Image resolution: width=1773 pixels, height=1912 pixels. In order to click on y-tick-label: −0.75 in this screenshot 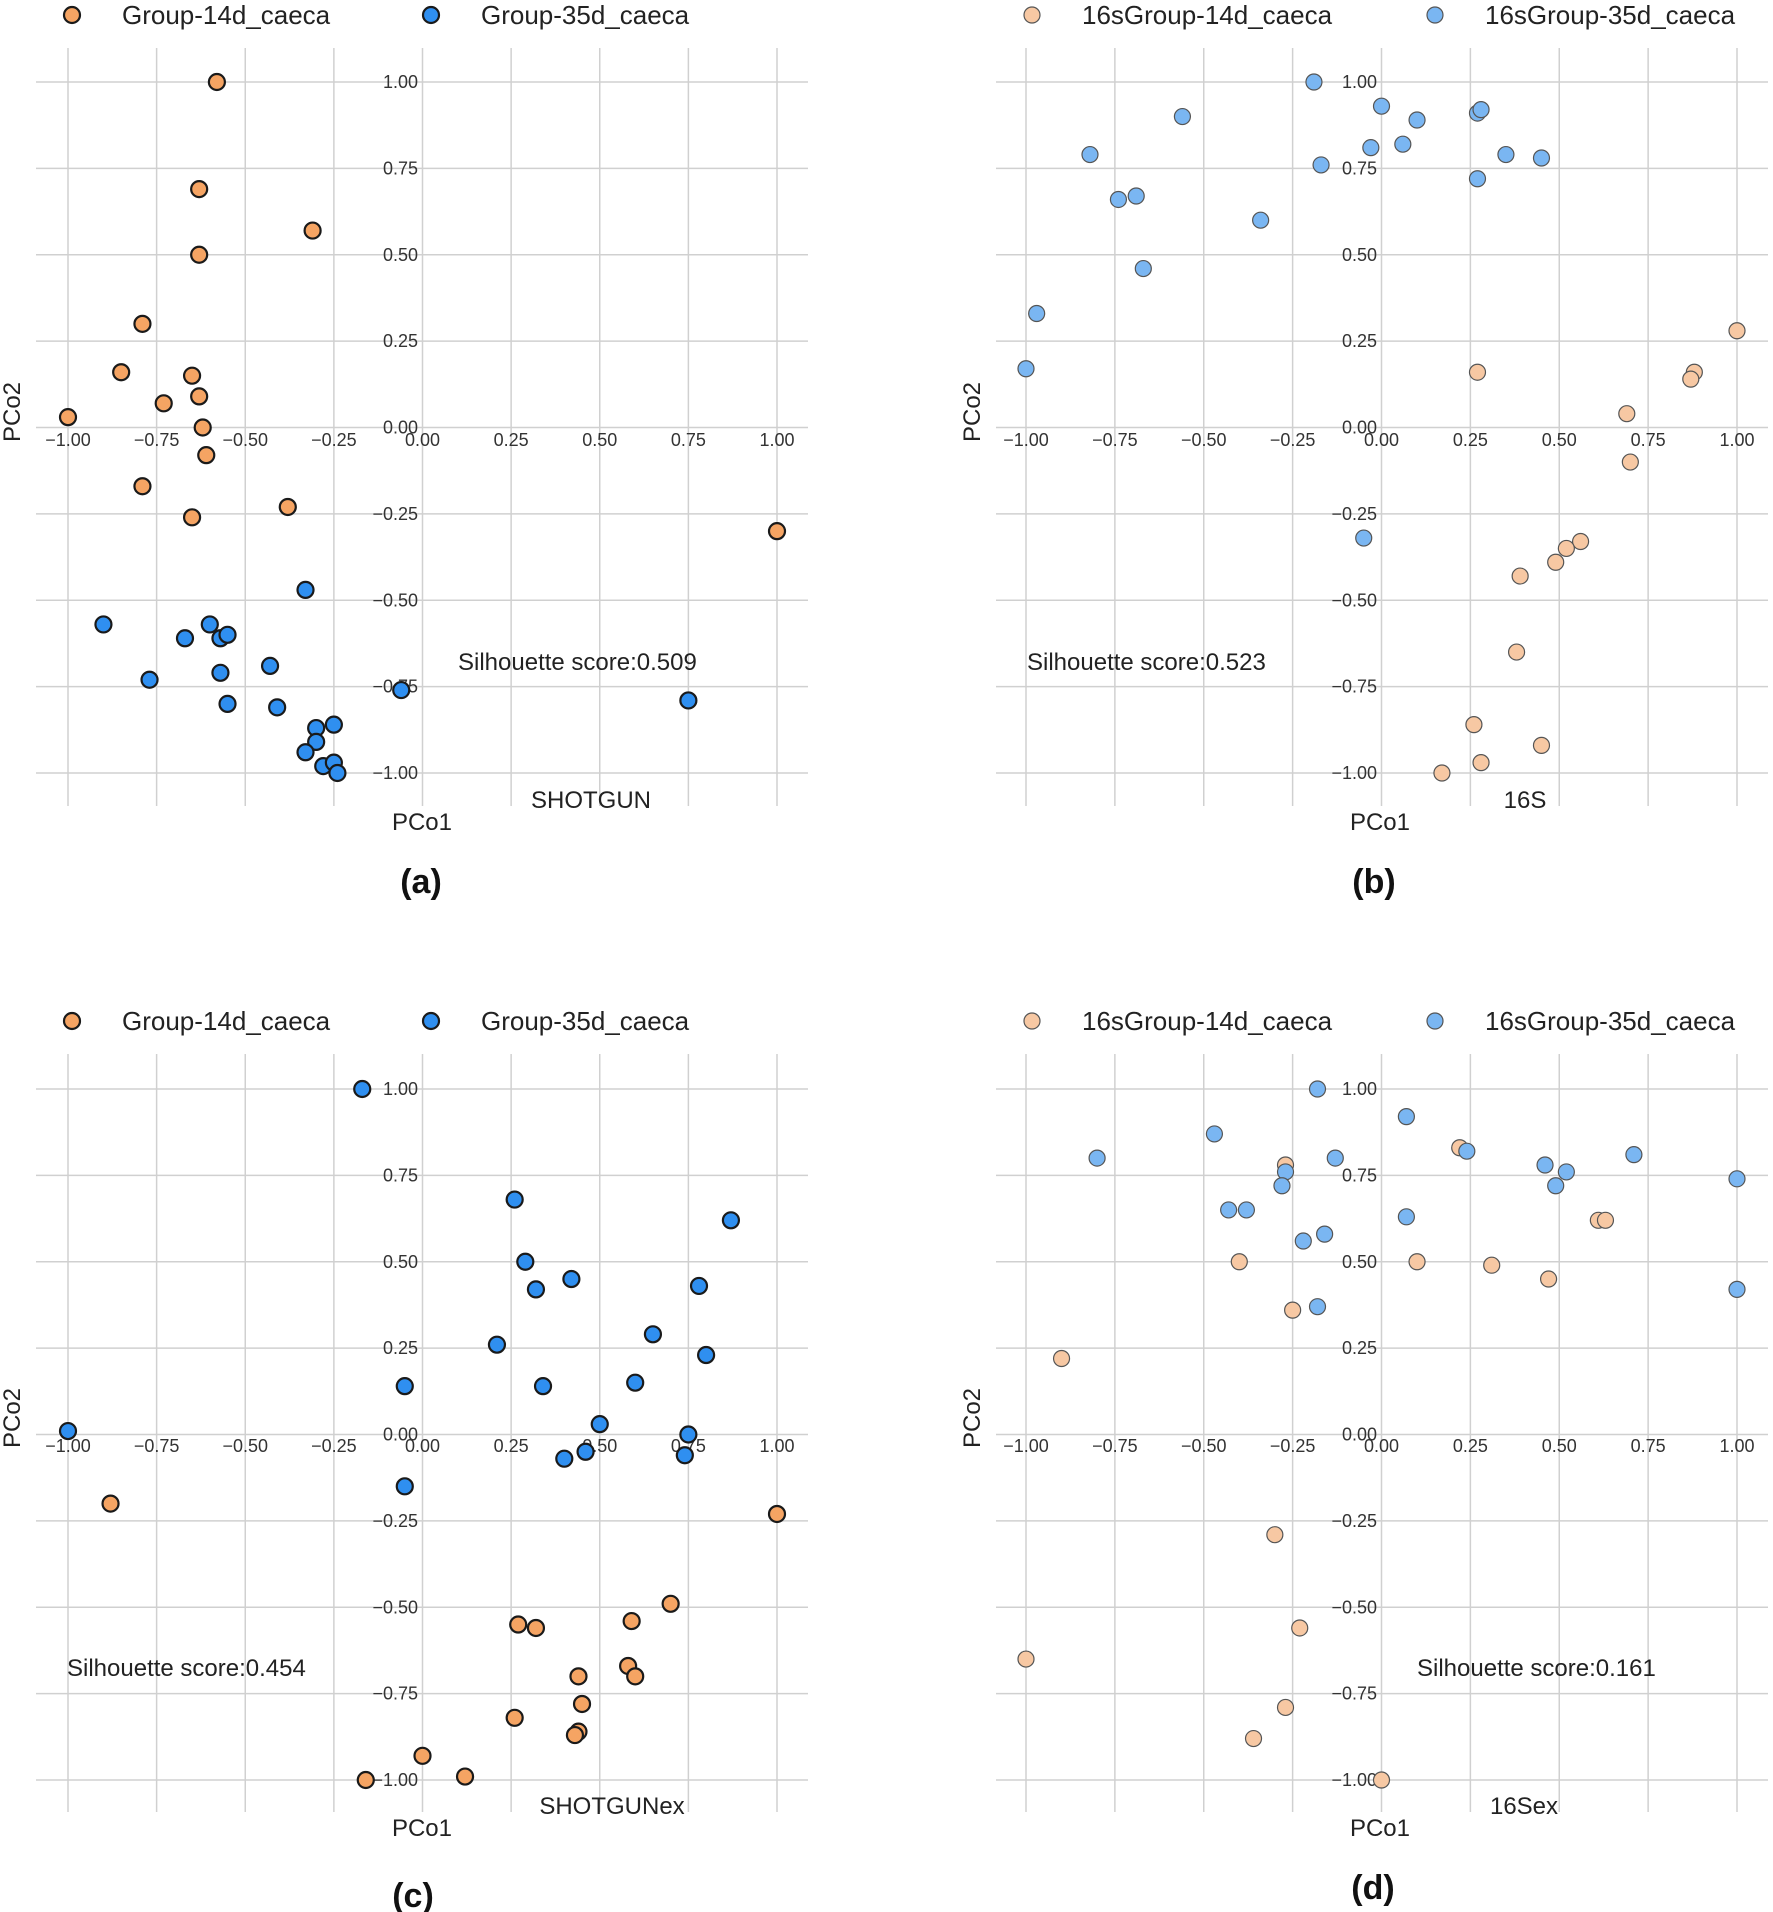, I will do `click(395, 1694)`.